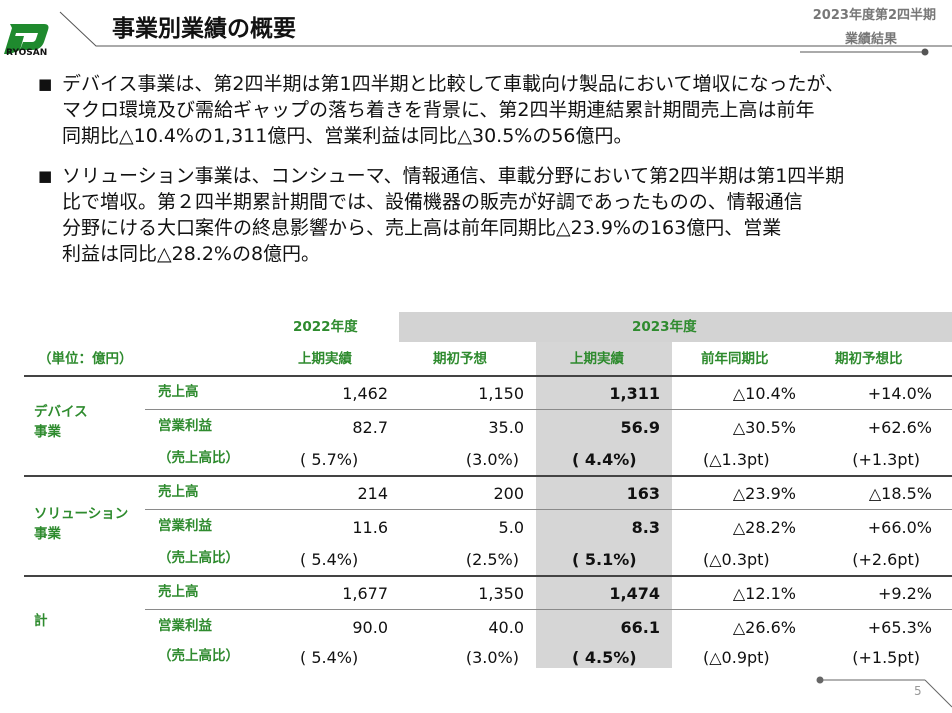  What do you see at coordinates (664, 327) in the screenshot?
I see `fy2023-header: 2023年度` at bounding box center [664, 327].